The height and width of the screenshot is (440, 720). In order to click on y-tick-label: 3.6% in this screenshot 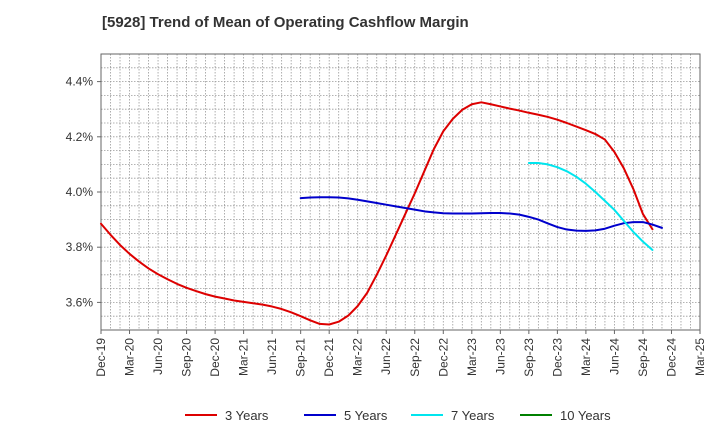, I will do `click(80, 302)`.